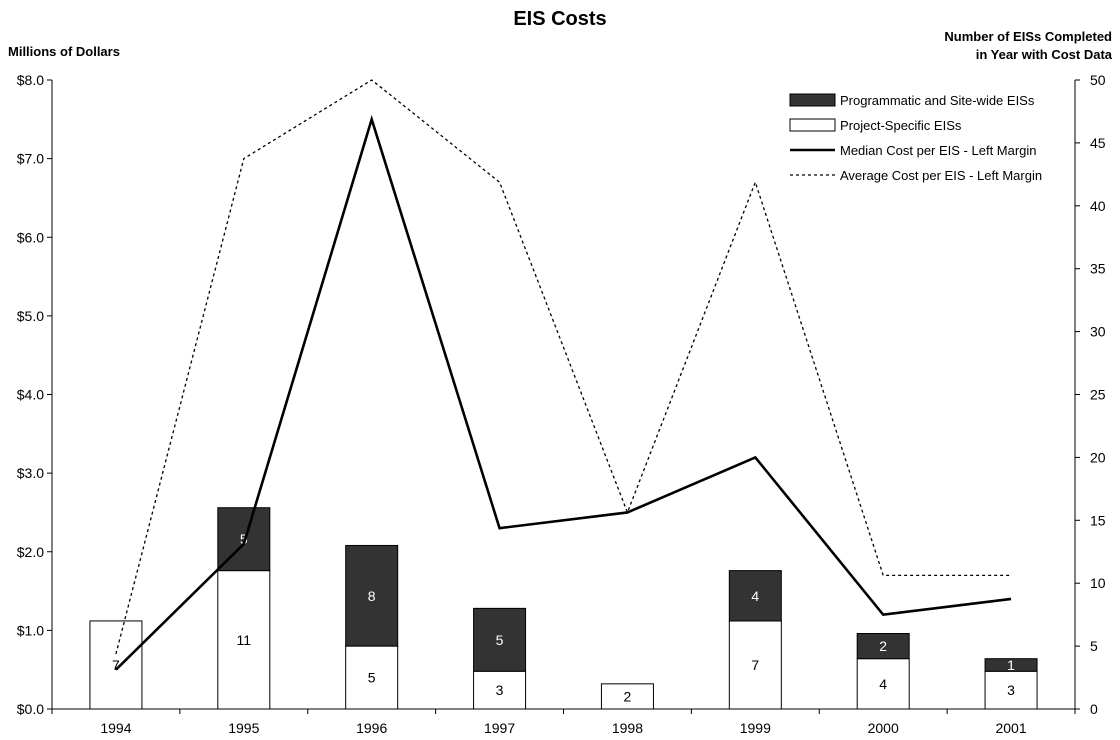 This screenshot has height=740, width=1120. What do you see at coordinates (1098, 457) in the screenshot?
I see `right-tick-label: 20` at bounding box center [1098, 457].